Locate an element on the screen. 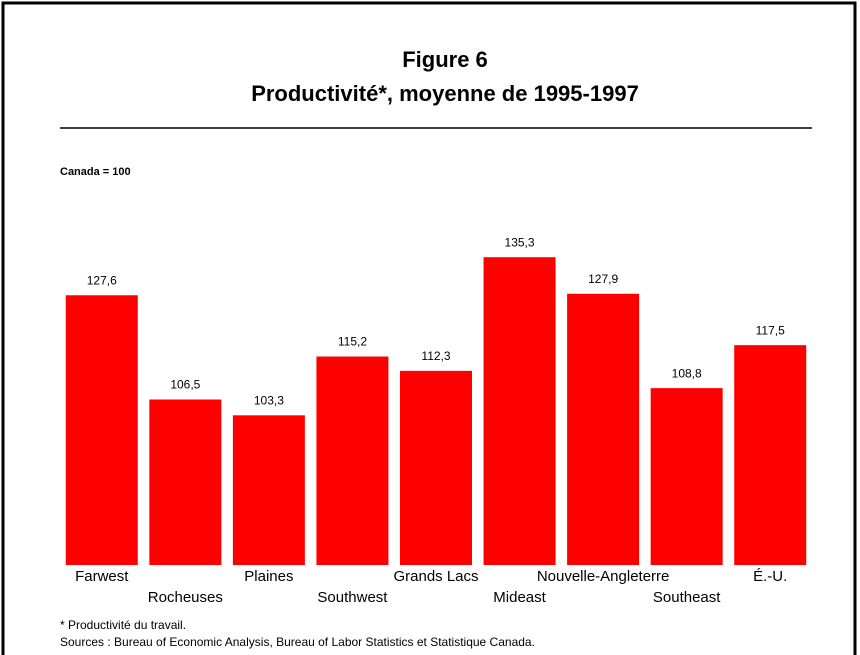  value-label: 112,3 is located at coordinates (435, 356).